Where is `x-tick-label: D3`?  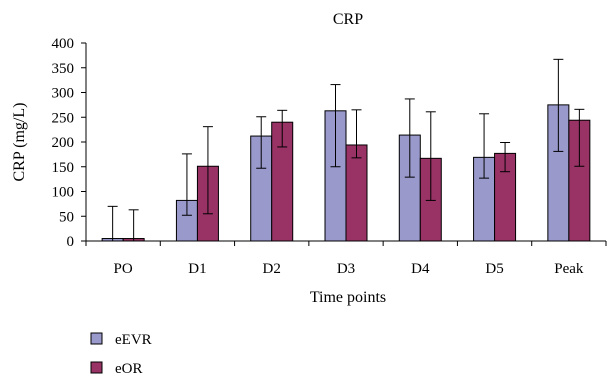
x-tick-label: D3 is located at coordinates (346, 269).